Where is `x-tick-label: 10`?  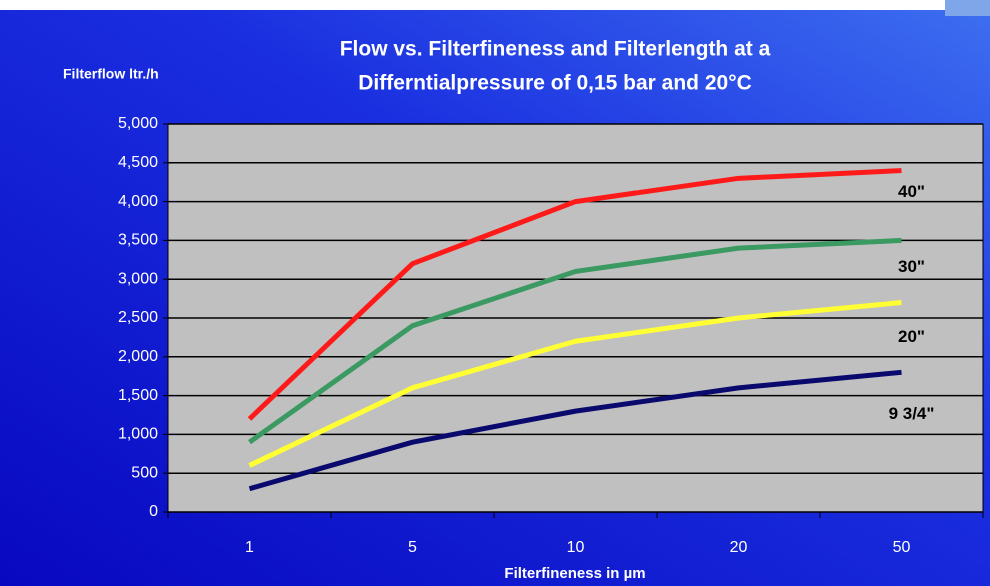 x-tick-label: 10 is located at coordinates (576, 547).